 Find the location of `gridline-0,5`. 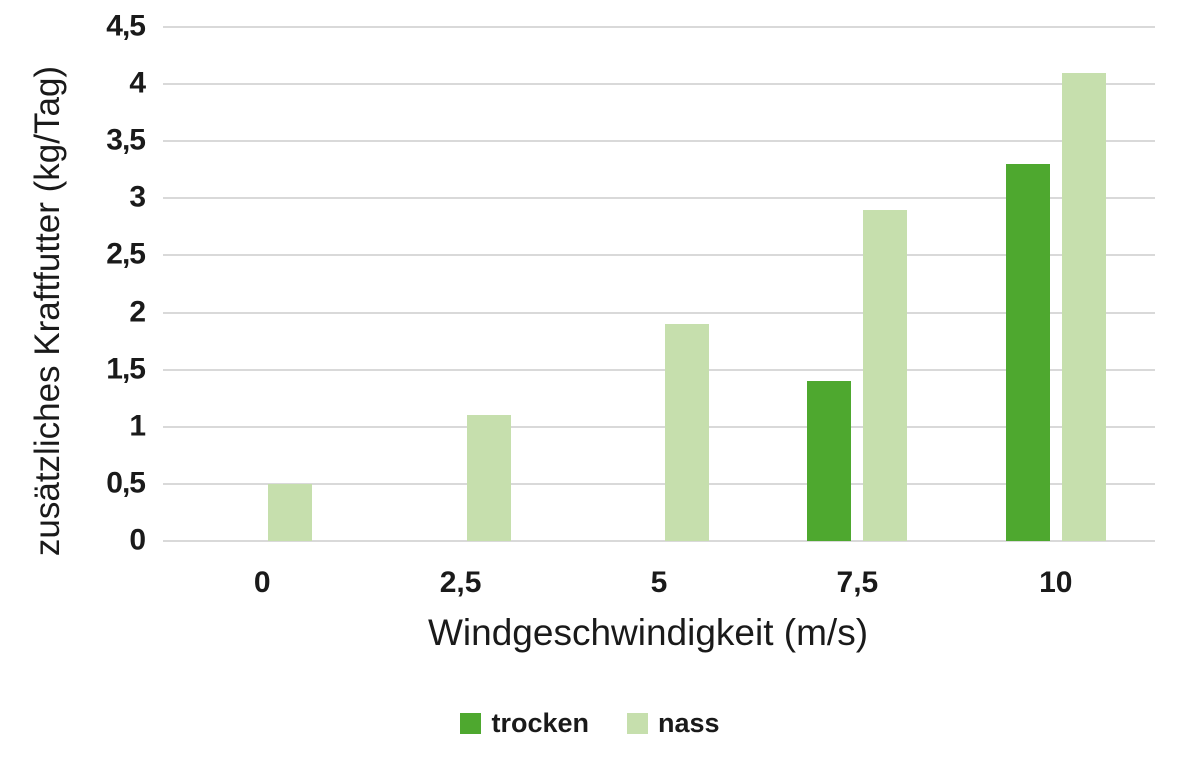

gridline-0,5 is located at coordinates (659, 483).